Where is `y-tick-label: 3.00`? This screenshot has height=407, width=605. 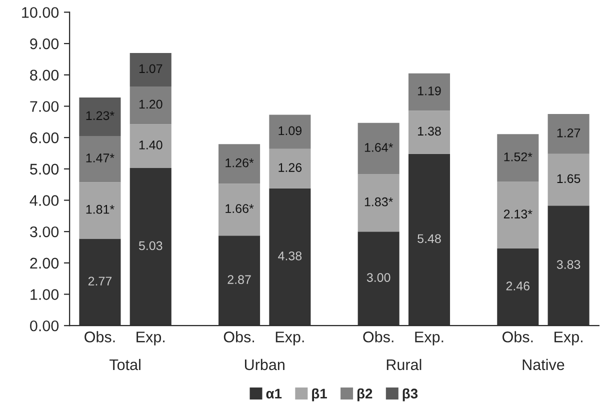
y-tick-label: 3.00 is located at coordinates (44, 232).